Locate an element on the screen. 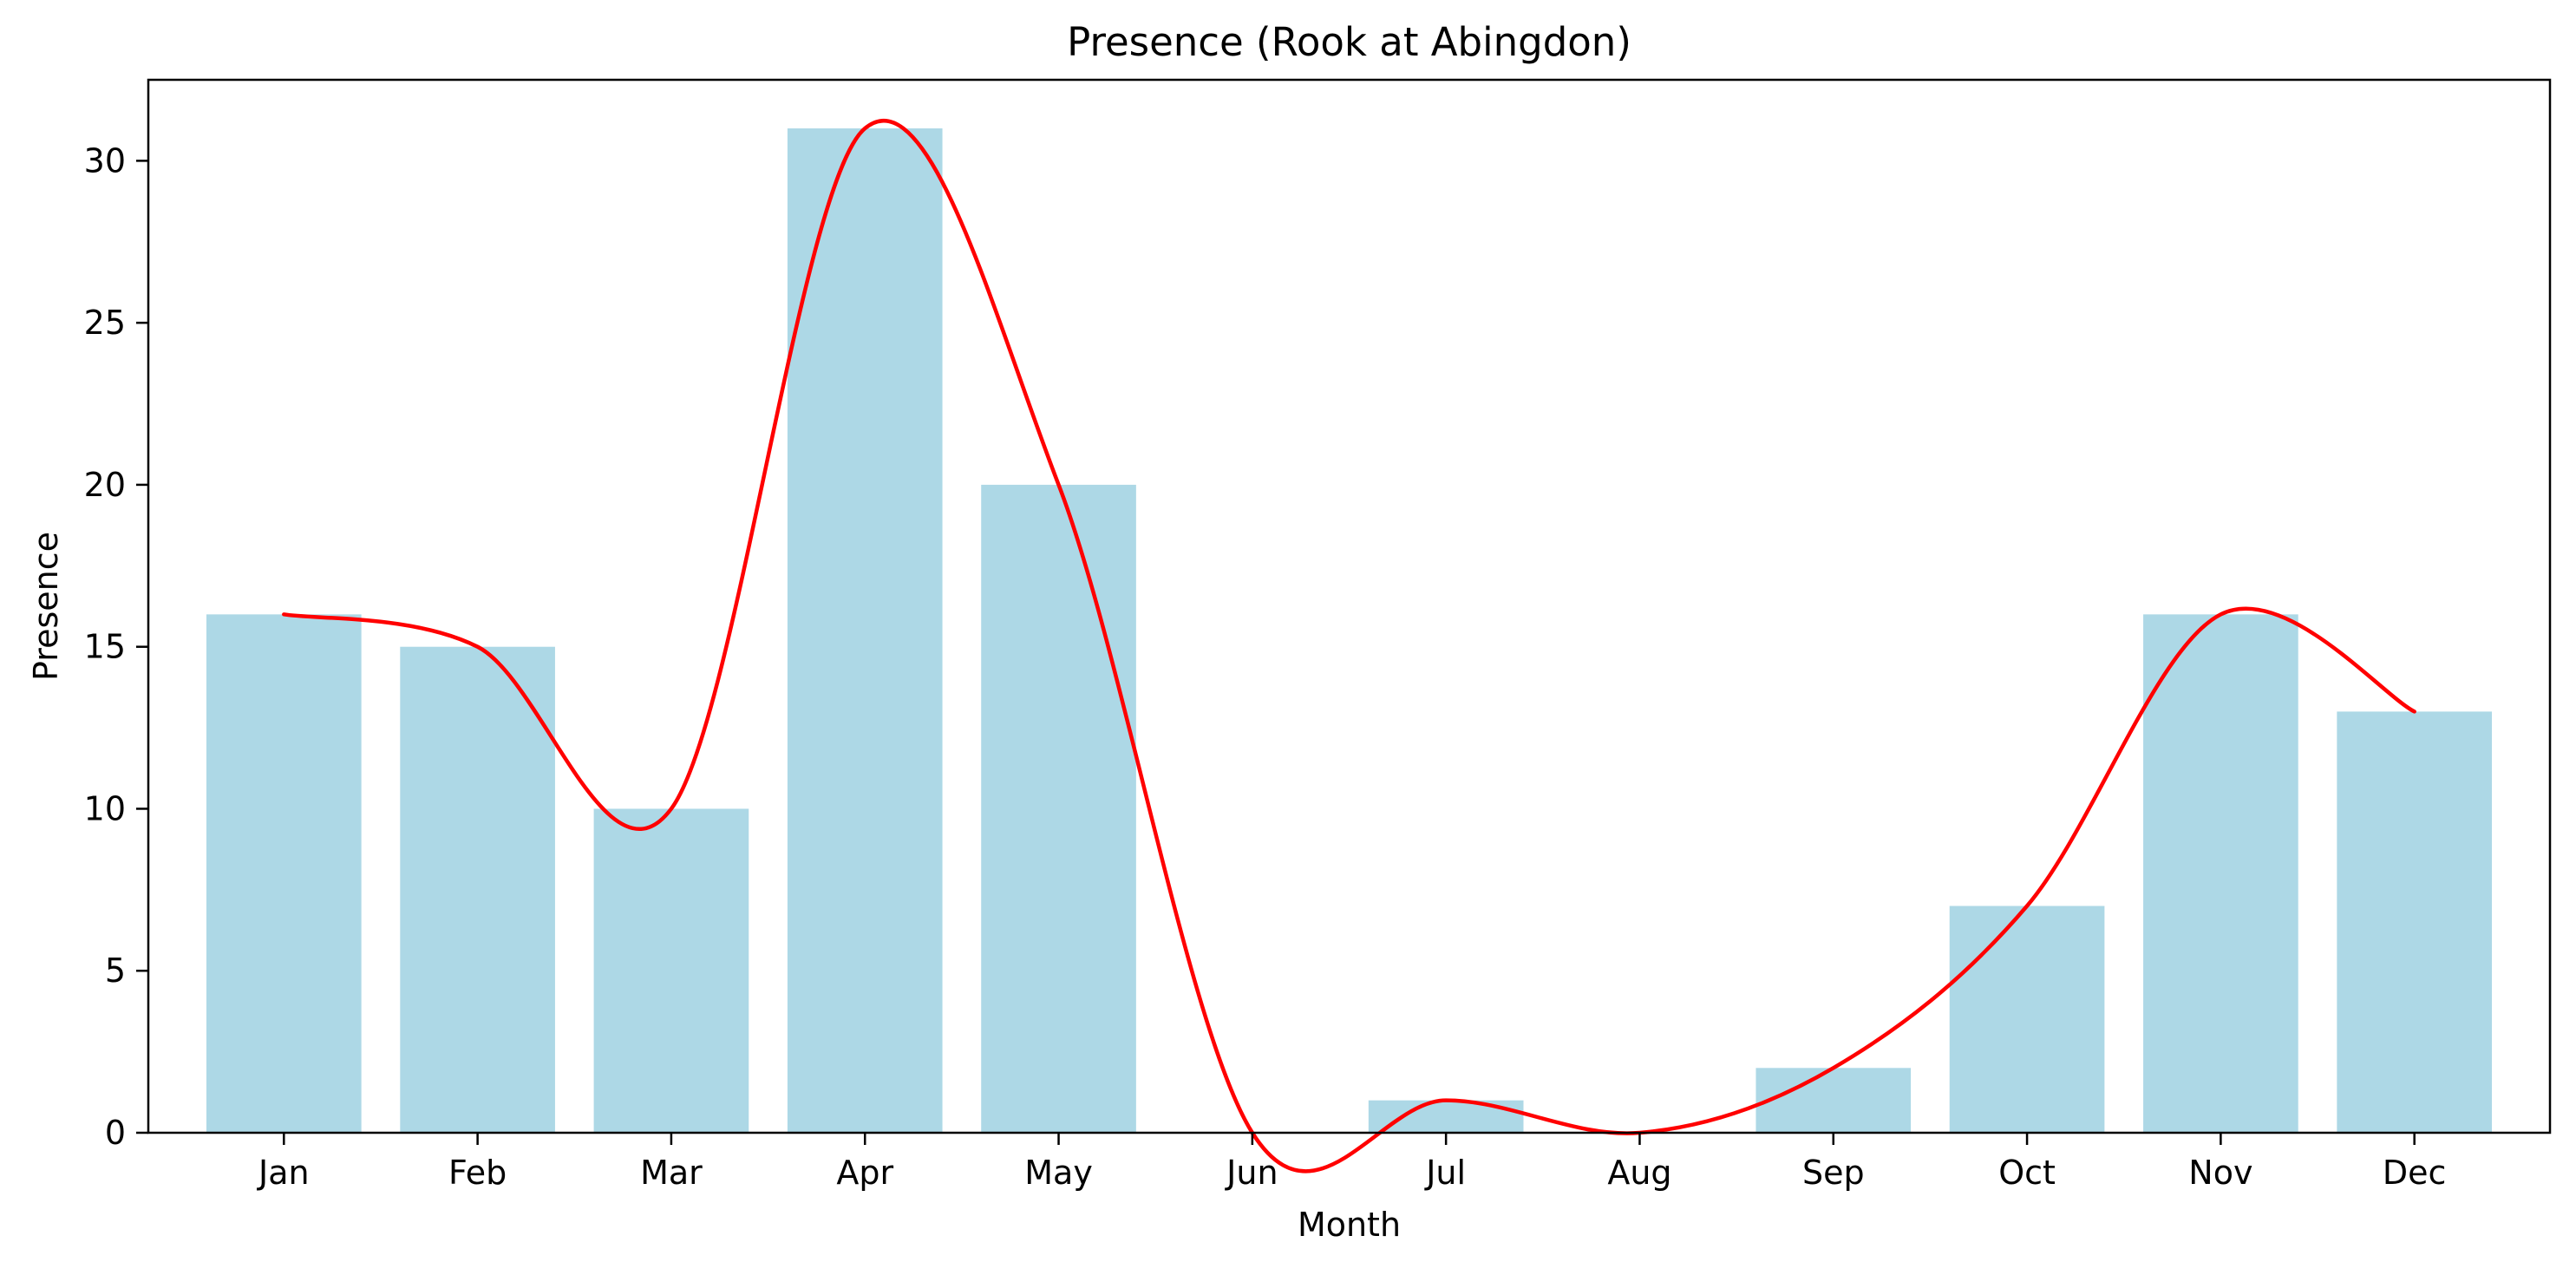 The height and width of the screenshot is (1275, 2576). y-tick-label: 20 is located at coordinates (105, 485).